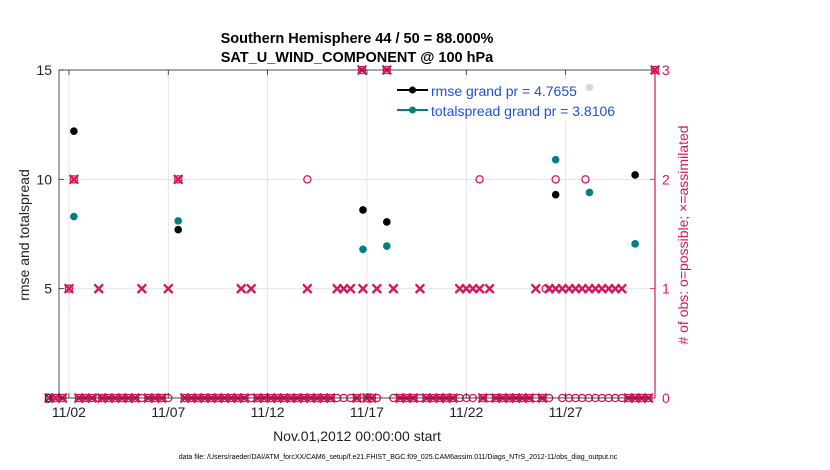  Describe the element at coordinates (666, 289) in the screenshot. I see `right-y-tick-label: 1` at that location.